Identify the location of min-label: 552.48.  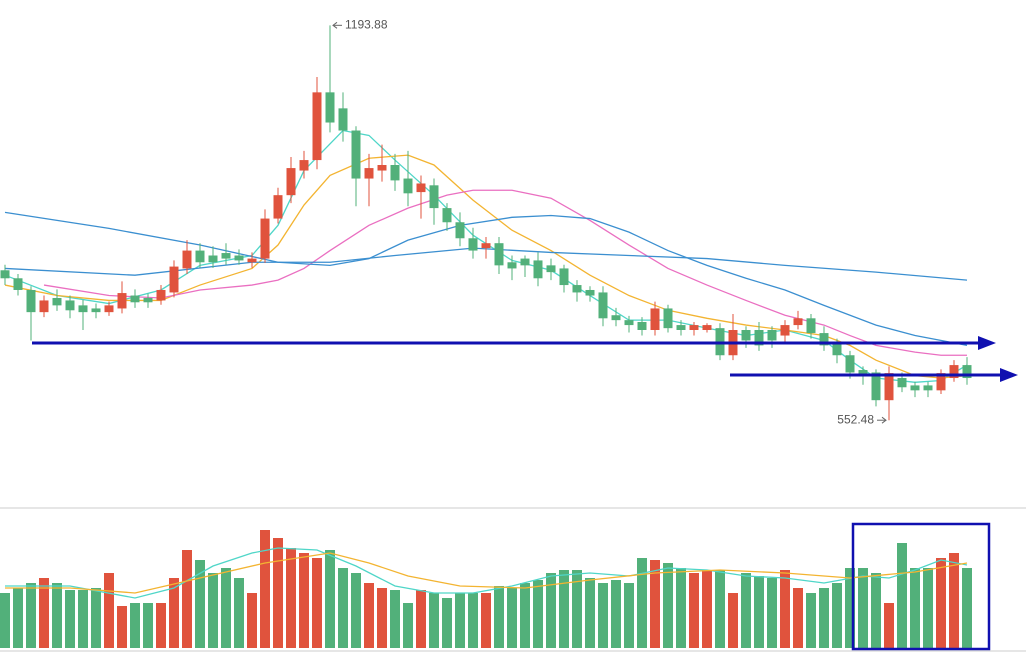
(855, 419).